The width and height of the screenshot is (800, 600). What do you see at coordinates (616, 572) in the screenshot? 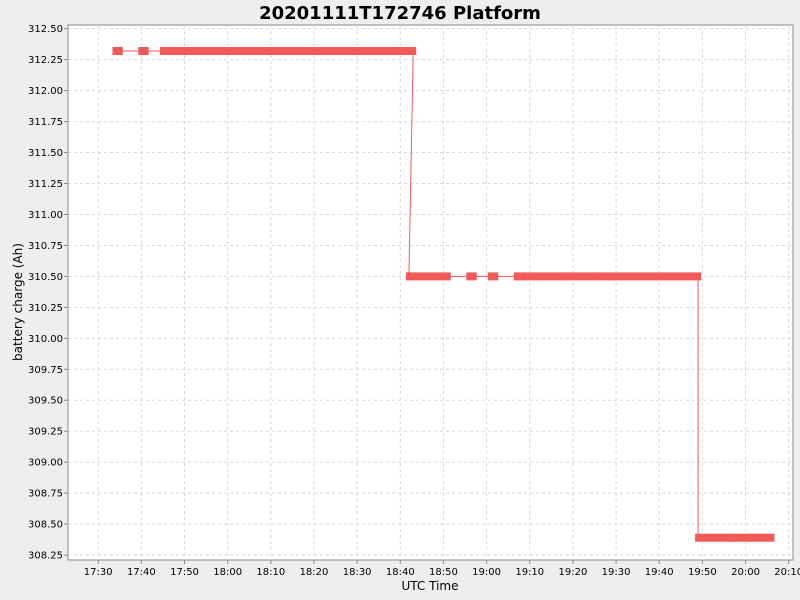
I see `x-tick-label: 19:30` at bounding box center [616, 572].